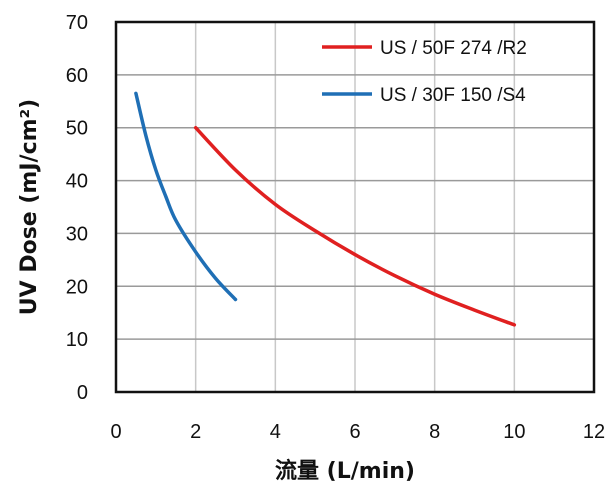  I want to click on x-tick-label: 2, so click(195, 432).